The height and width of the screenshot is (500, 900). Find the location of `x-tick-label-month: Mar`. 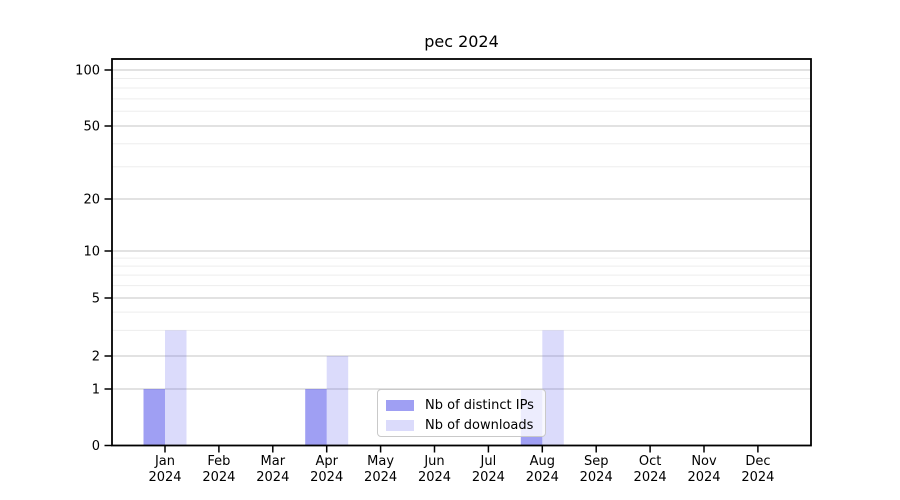

x-tick-label-month: Mar is located at coordinates (273, 461).